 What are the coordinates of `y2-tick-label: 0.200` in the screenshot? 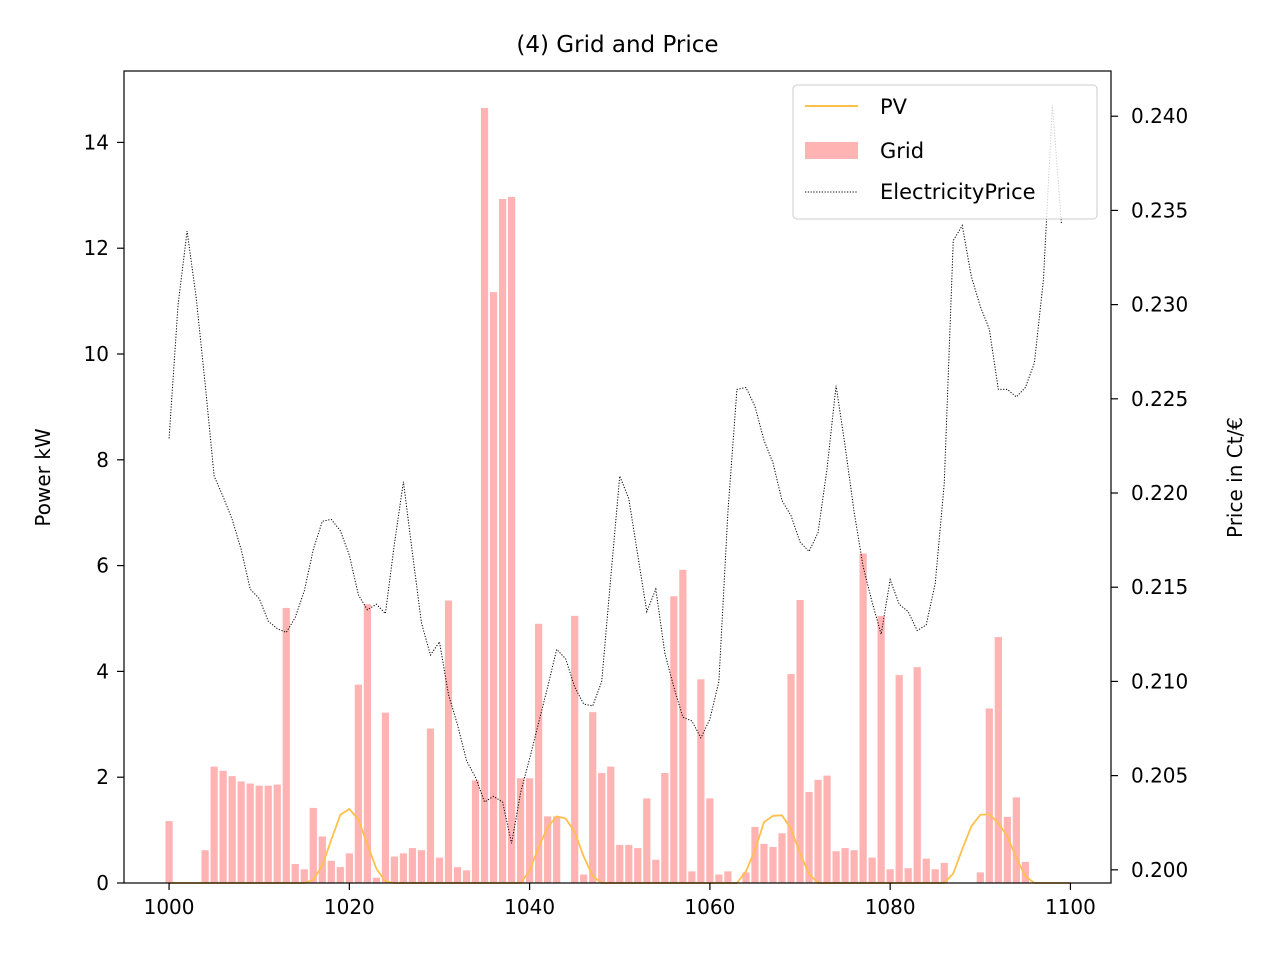 It's located at (1159, 870).